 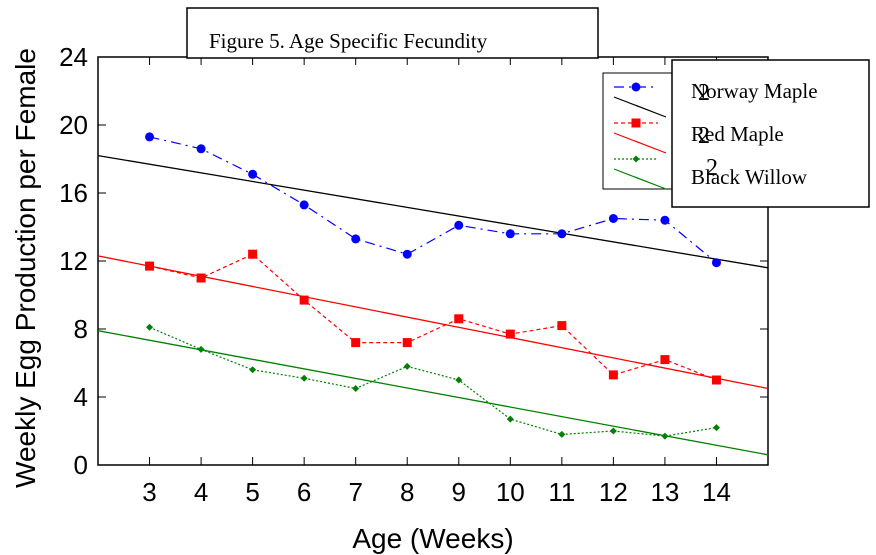 What do you see at coordinates (355, 492) in the screenshot?
I see `x-tick-label: 7` at bounding box center [355, 492].